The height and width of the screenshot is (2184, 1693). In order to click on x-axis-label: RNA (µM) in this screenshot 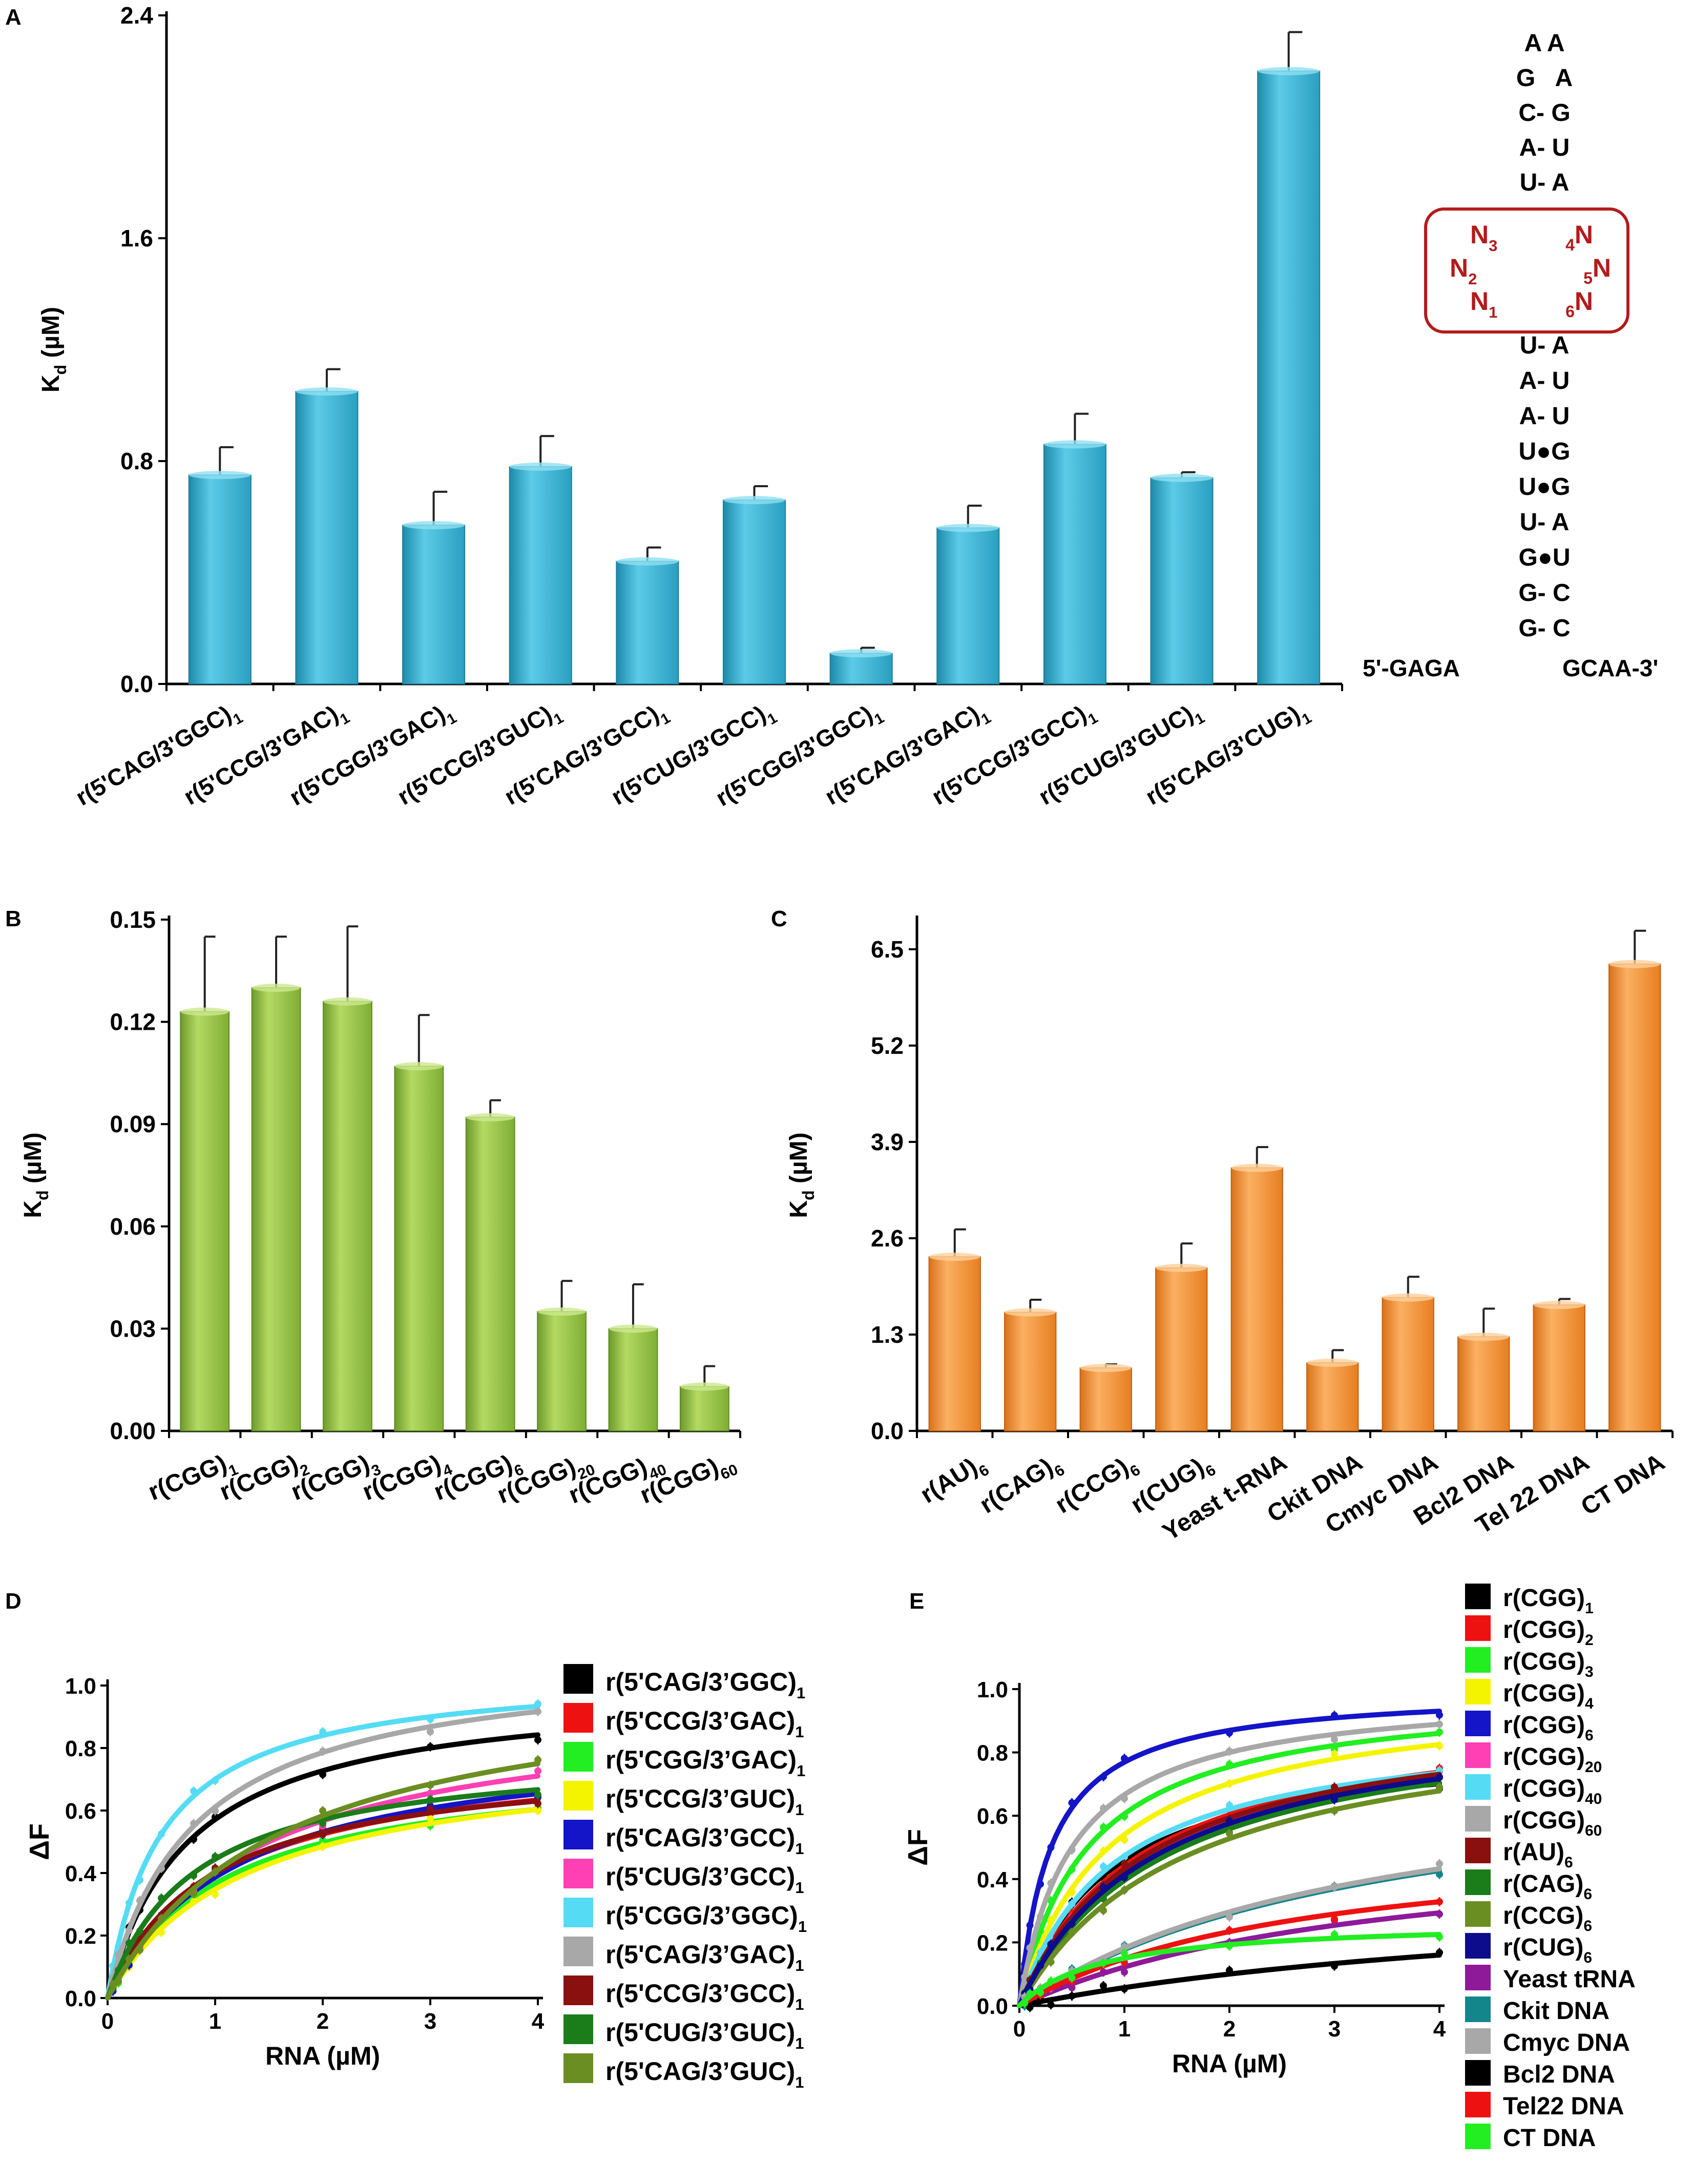, I will do `click(322, 2056)`.